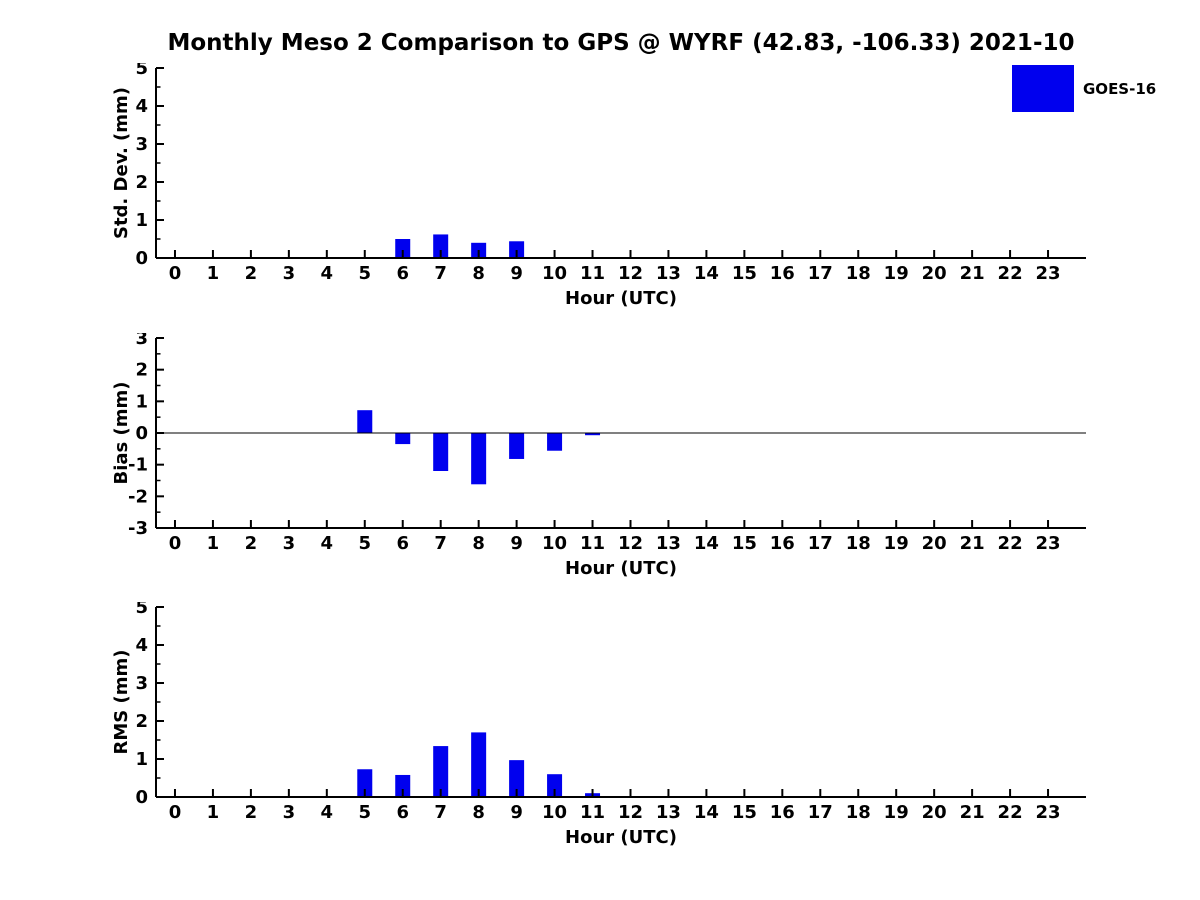  Describe the element at coordinates (516, 812) in the screenshot. I see `x-tick-label: 9` at that location.